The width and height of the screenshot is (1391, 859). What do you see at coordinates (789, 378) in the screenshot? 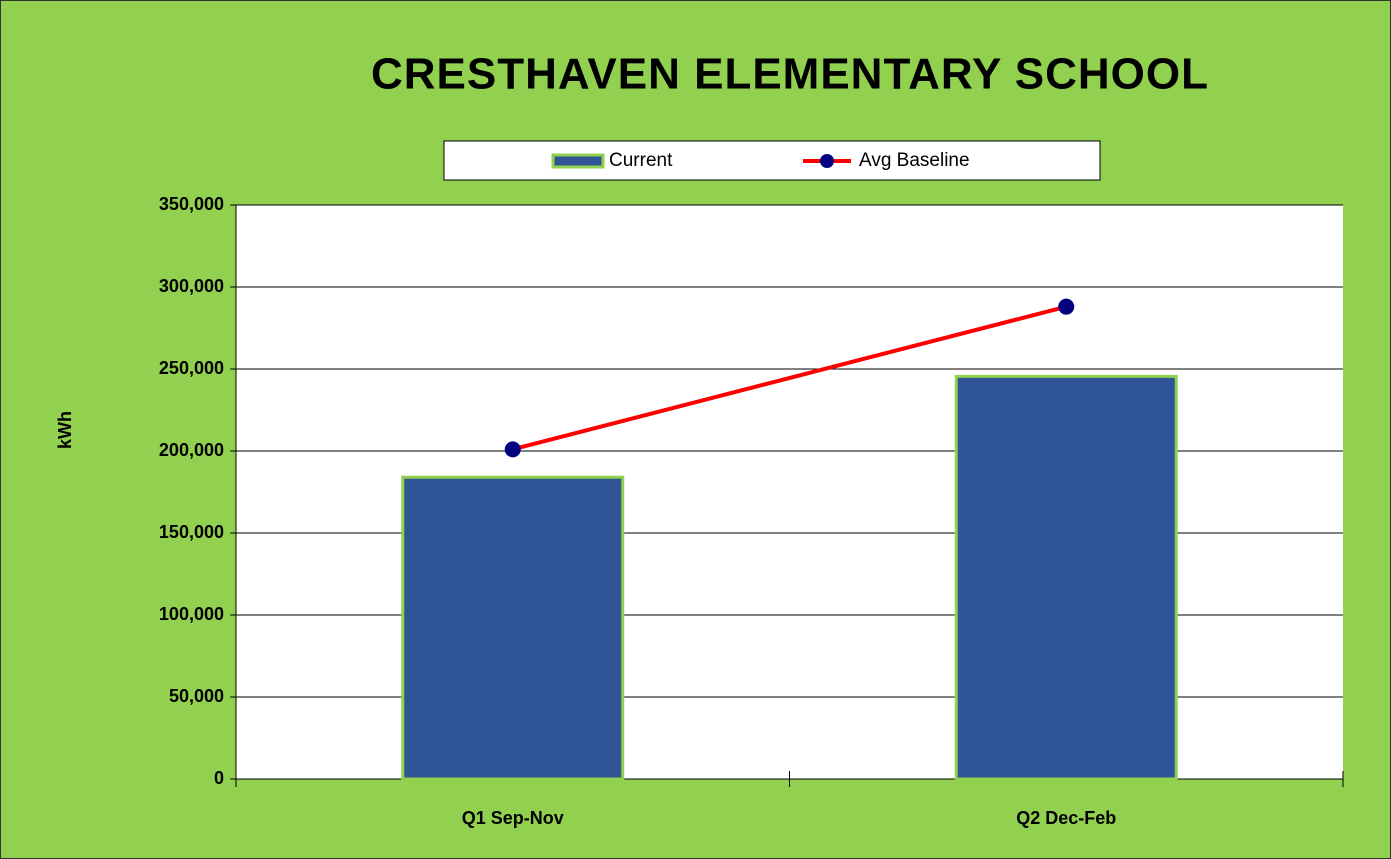
I see `line` at bounding box center [789, 378].